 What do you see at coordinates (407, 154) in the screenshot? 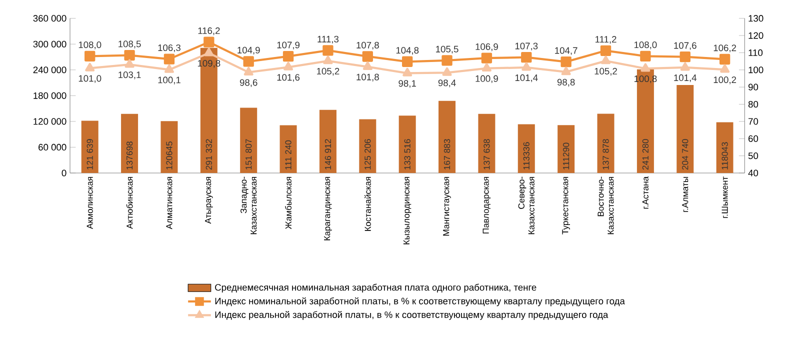
I see `data-label: 133 516` at bounding box center [407, 154].